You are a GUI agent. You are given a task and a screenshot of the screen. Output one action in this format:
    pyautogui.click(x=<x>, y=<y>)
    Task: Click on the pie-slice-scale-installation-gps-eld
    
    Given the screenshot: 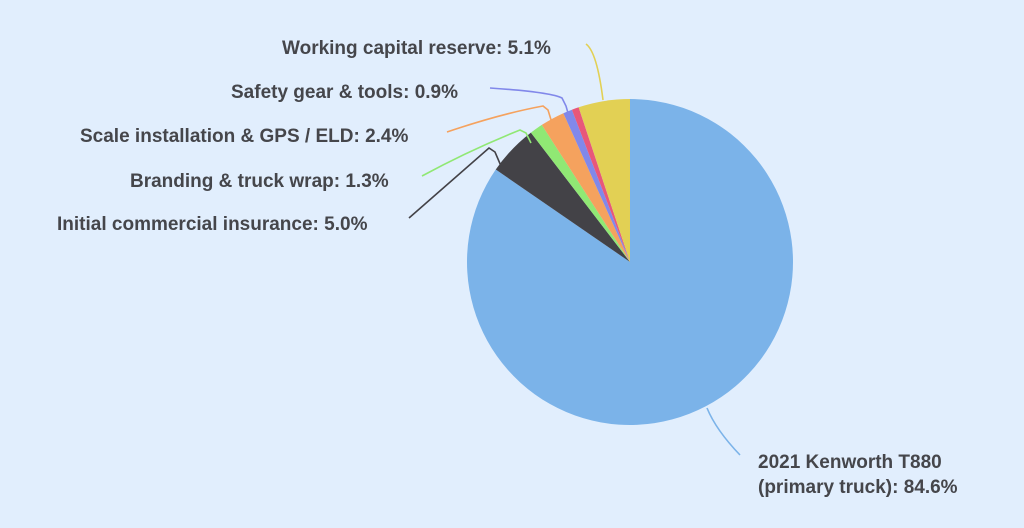 What is the action you would take?
    pyautogui.click(x=585, y=187)
    